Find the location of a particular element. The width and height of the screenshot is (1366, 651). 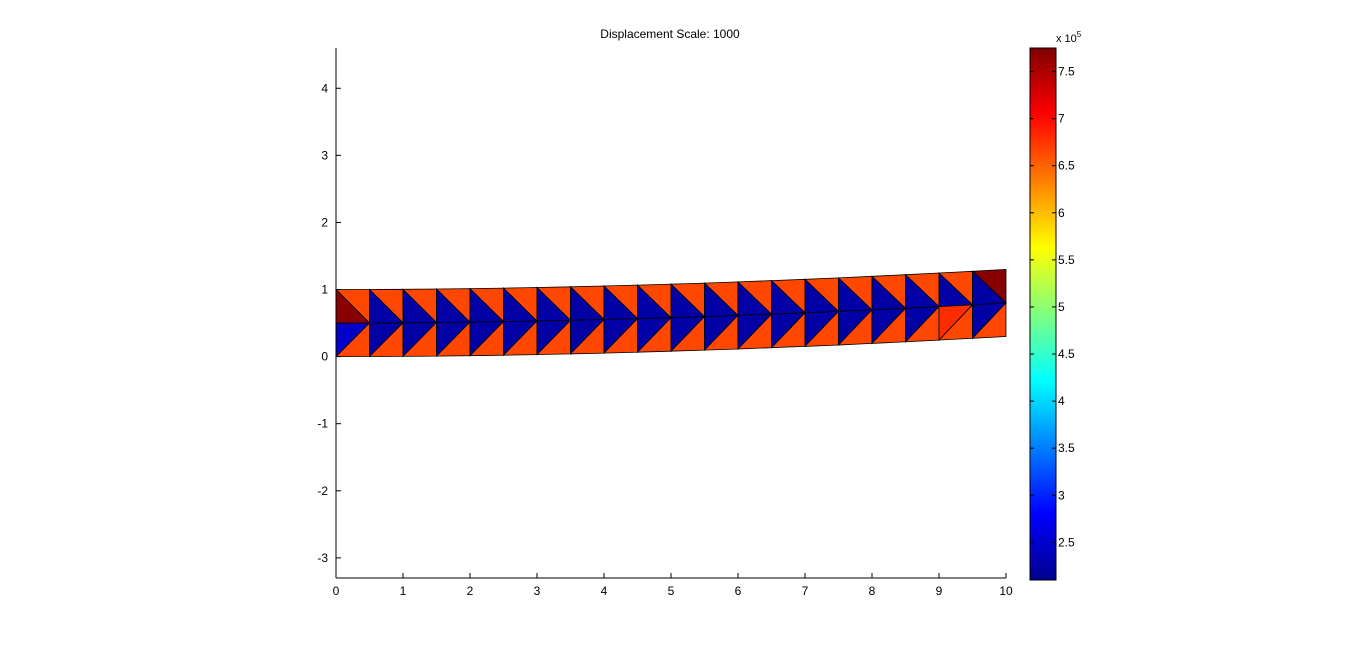

colorbar-tick-label: 5 is located at coordinates (1061, 307).